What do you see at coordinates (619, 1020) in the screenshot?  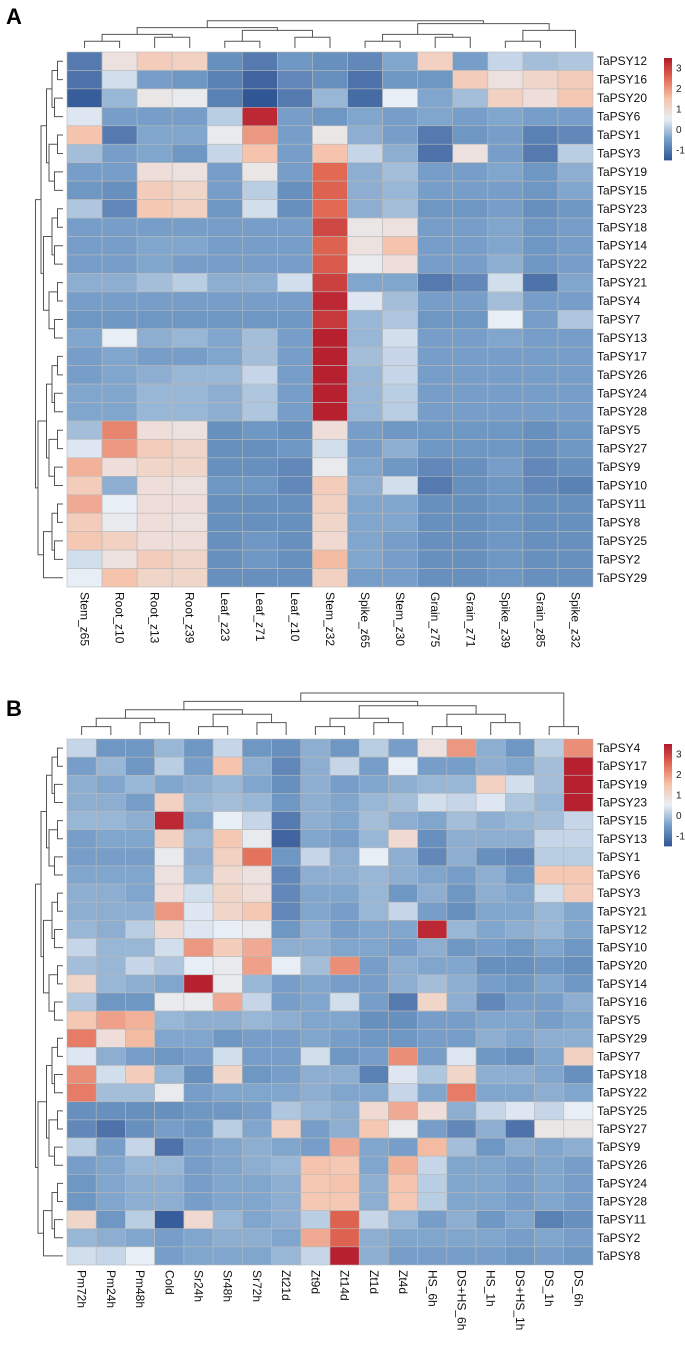 I see `row-label: TaPSY5` at bounding box center [619, 1020].